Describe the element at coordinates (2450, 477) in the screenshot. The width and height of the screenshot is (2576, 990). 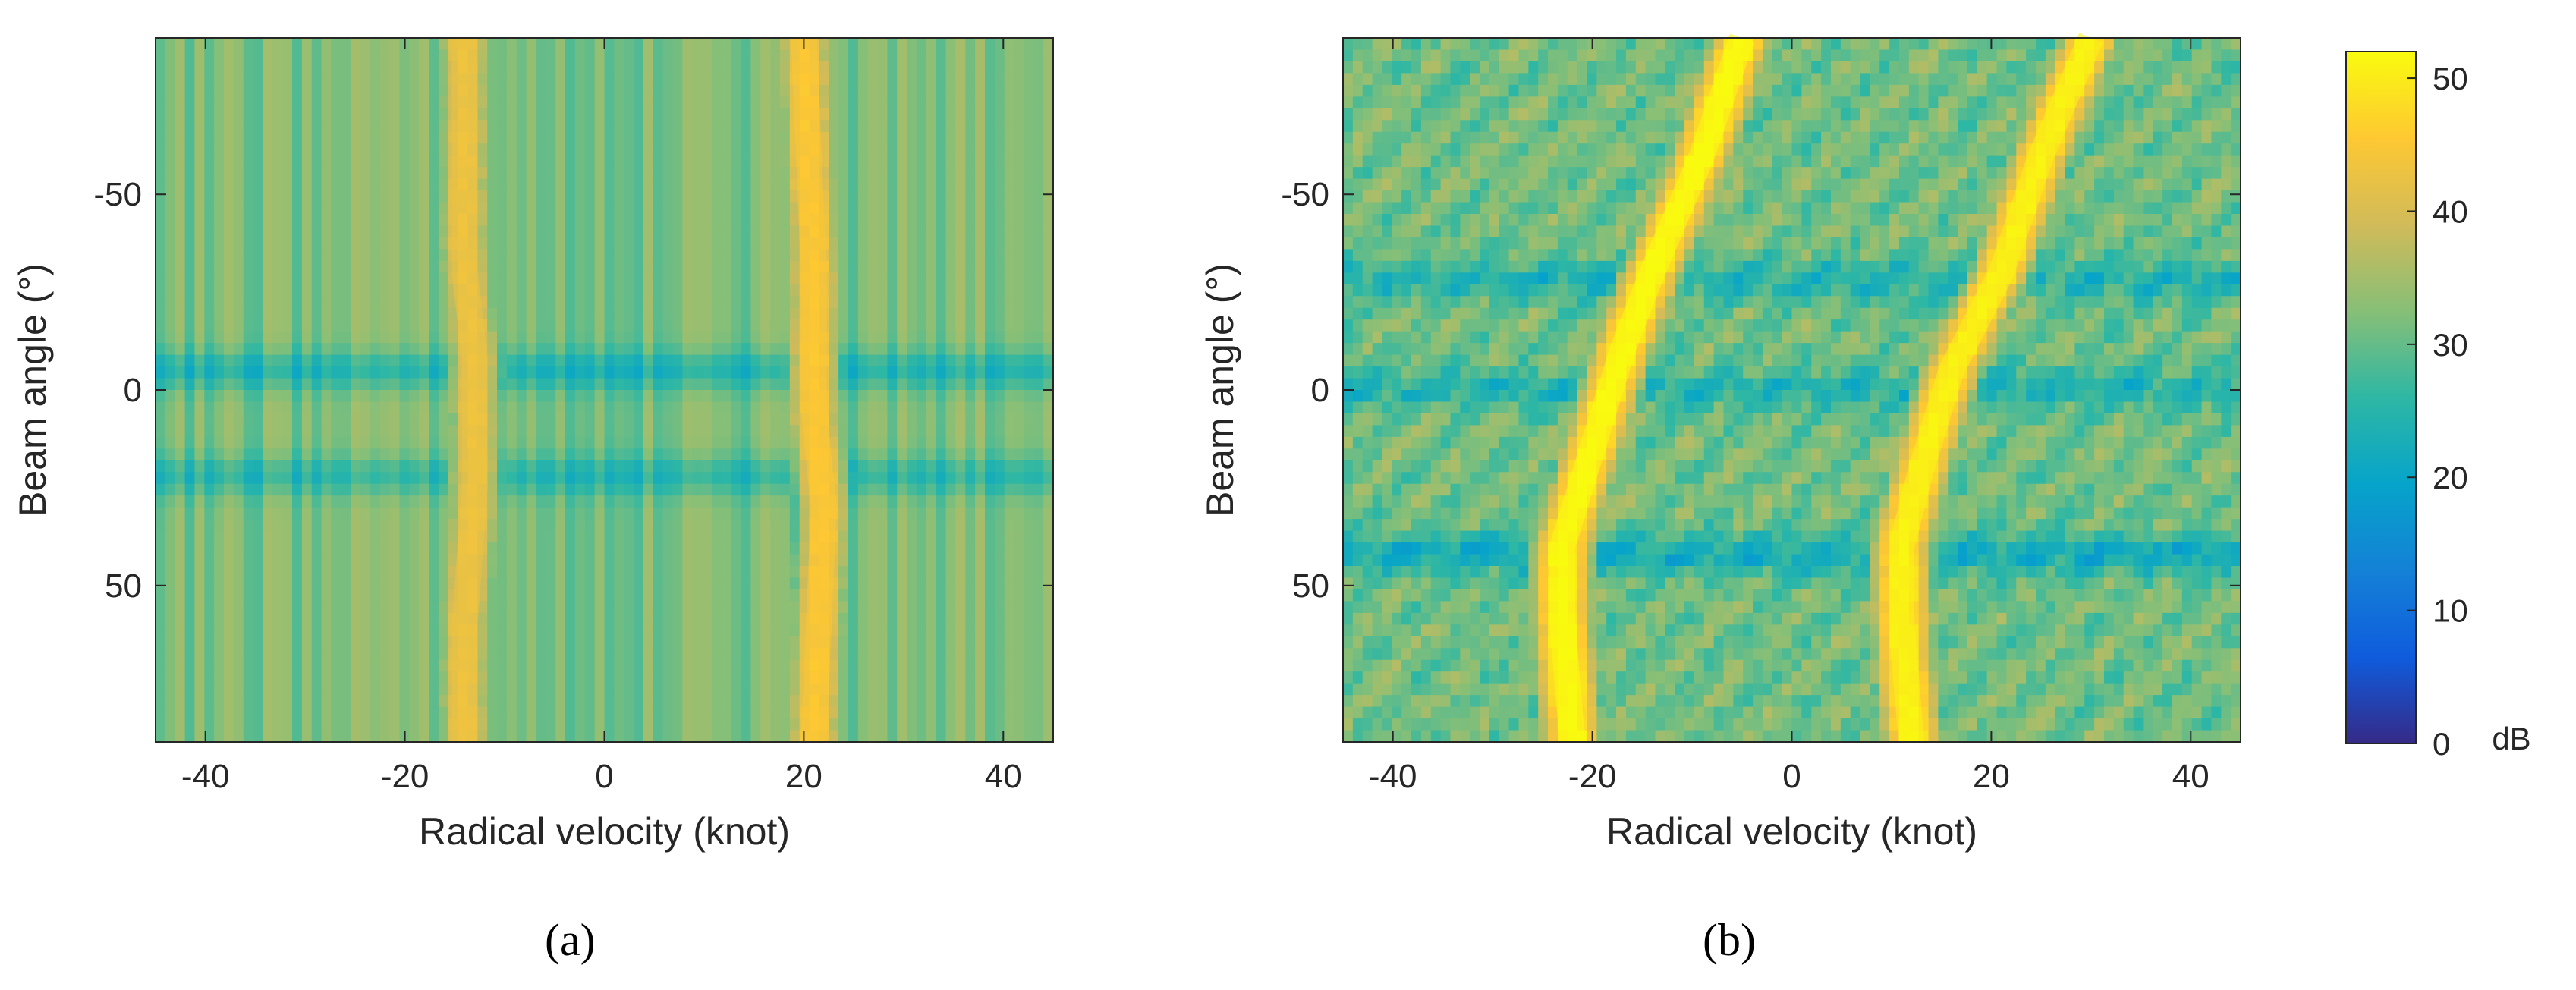
I see `colorbar-tick-label: 20` at that location.